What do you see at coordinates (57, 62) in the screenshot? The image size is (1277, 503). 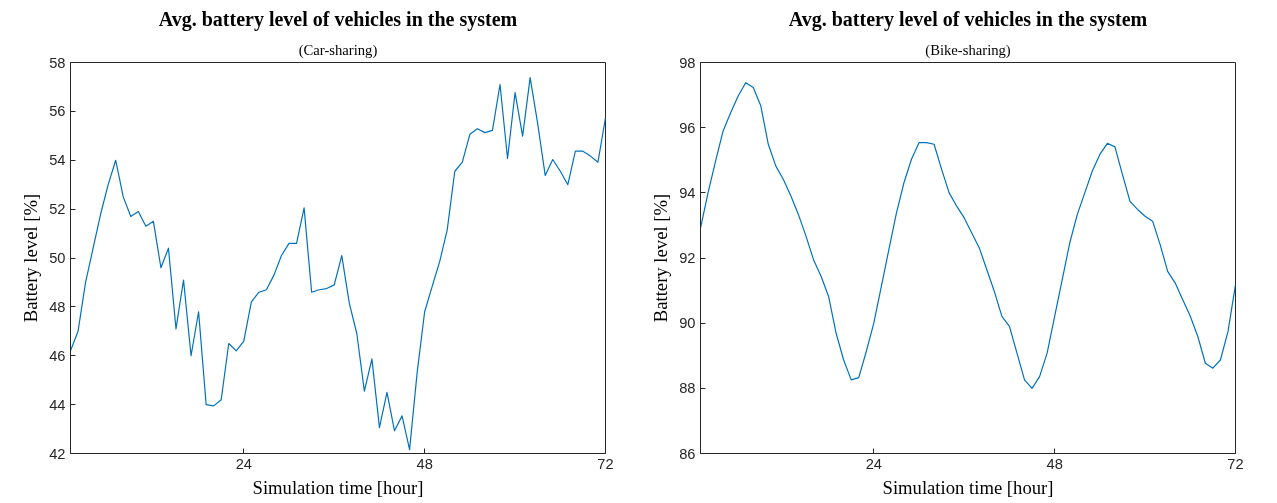 I see `y-tick-label: 58` at bounding box center [57, 62].